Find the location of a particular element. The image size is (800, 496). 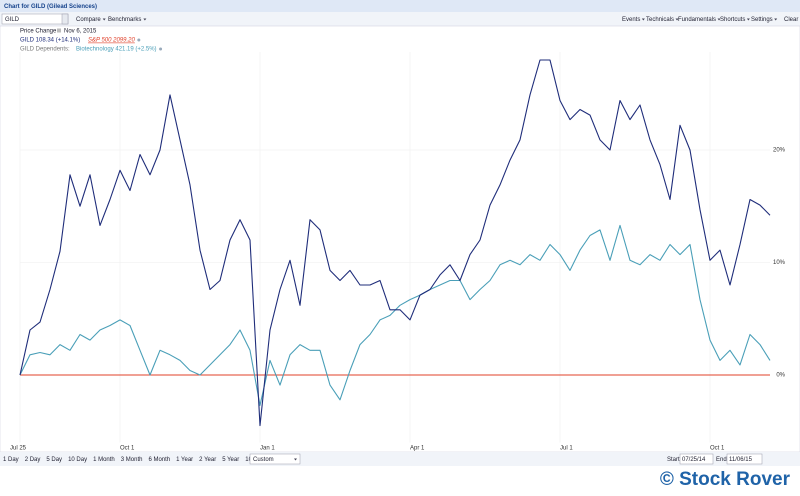

y-tick-label: 10% is located at coordinates (779, 263).